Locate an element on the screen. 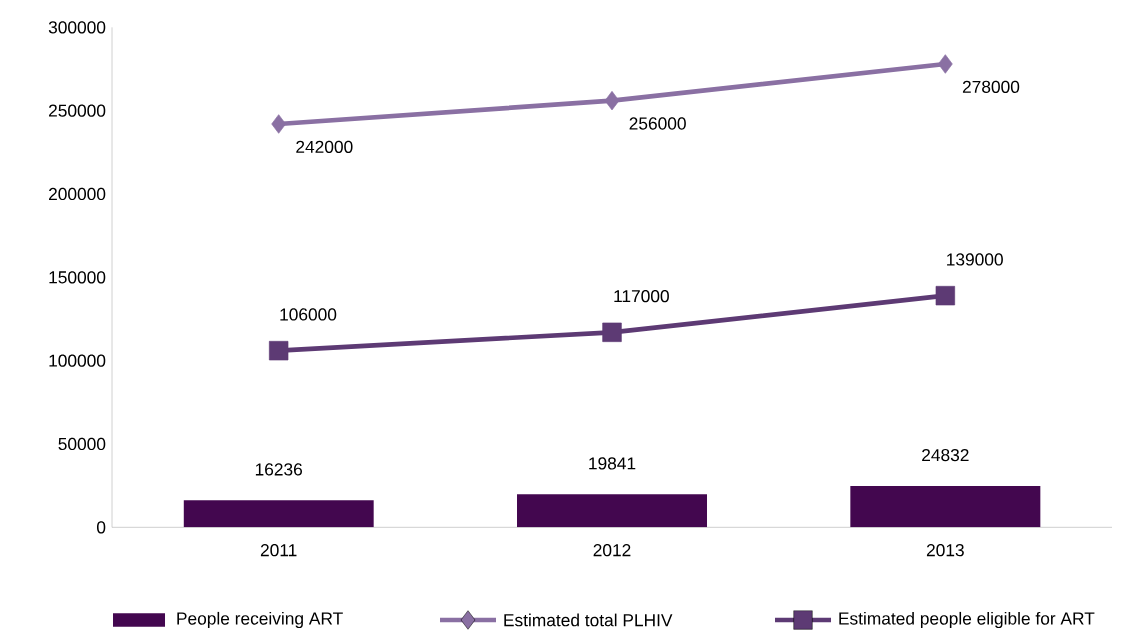 This screenshot has height=630, width=1126. data-label: 106000 is located at coordinates (308, 314).